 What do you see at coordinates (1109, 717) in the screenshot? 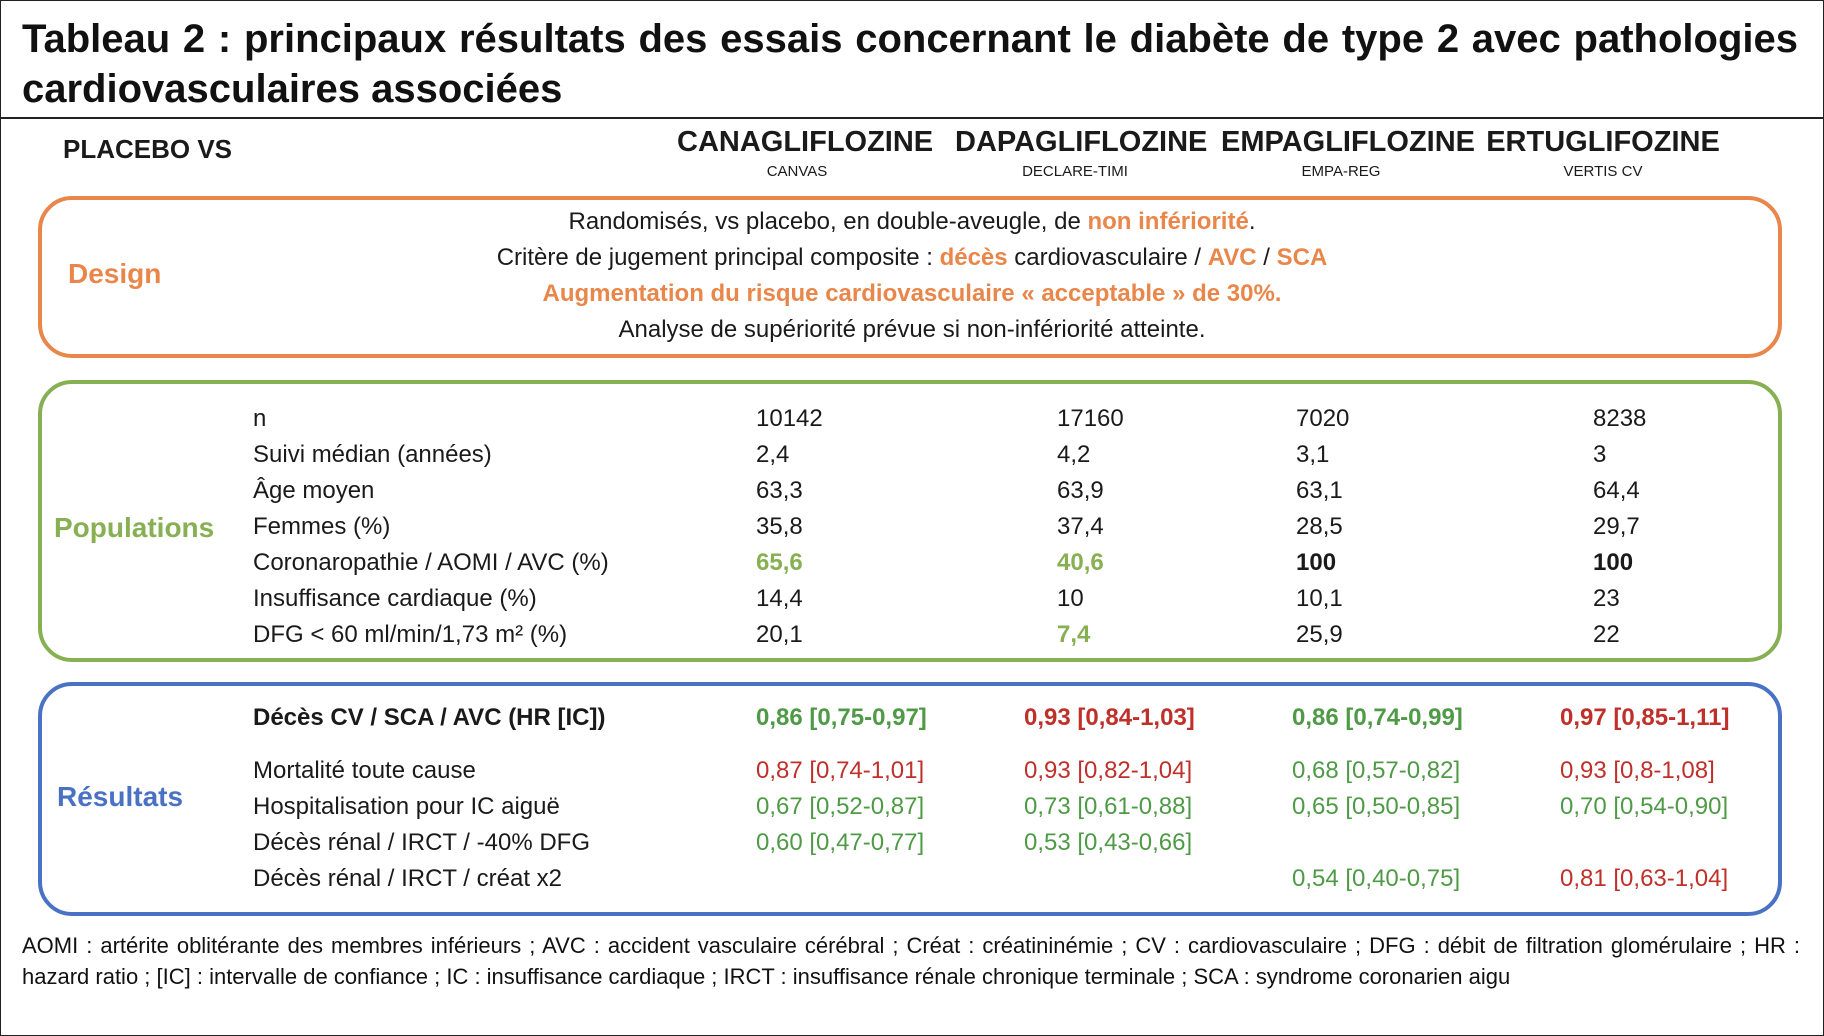
I see `cell: 0,93 [0,84-1,03]` at bounding box center [1109, 717].